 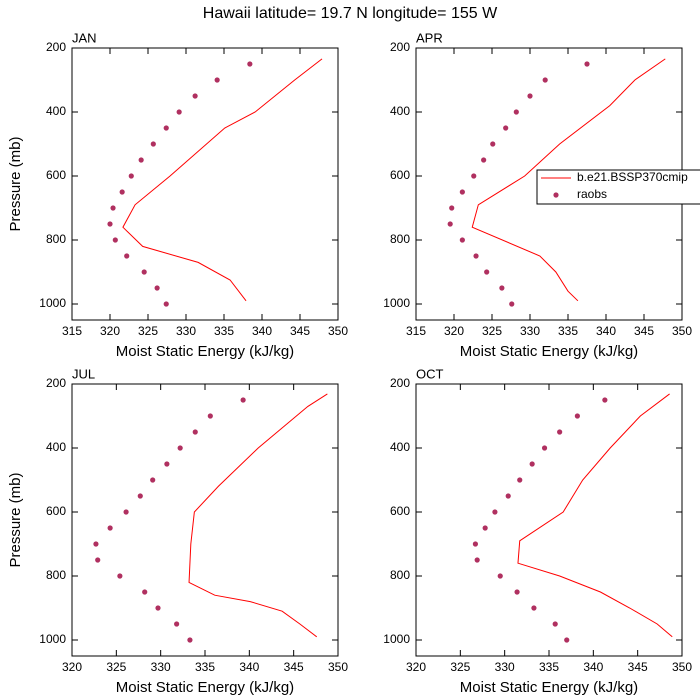 I want to click on y-tick-label: 600, so click(x=56, y=511).